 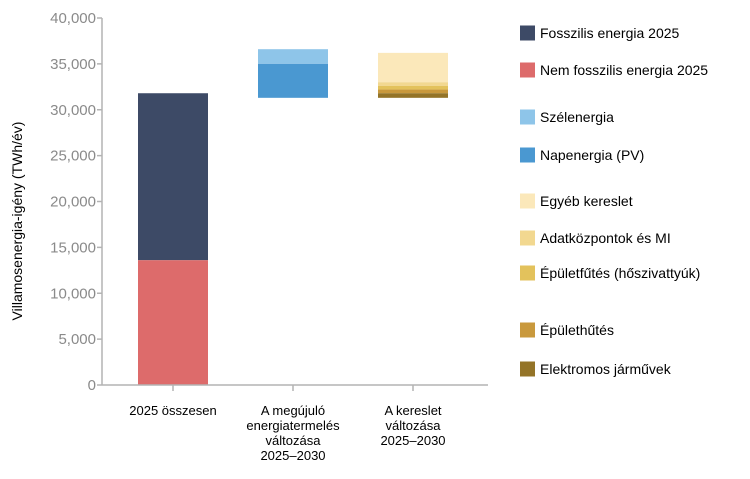 I want to click on x-category-label: 2025 összesen, so click(x=172, y=410).